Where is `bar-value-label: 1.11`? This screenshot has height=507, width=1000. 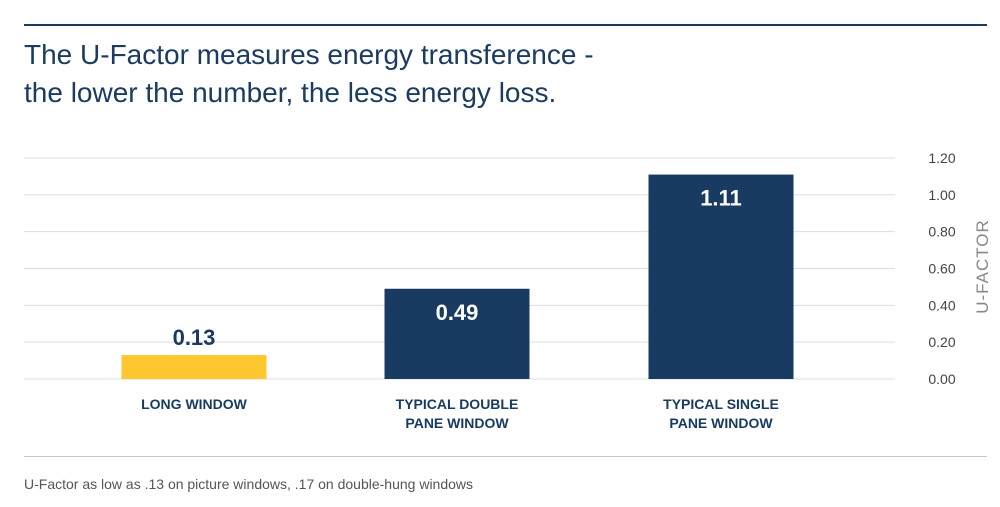 bar-value-label: 1.11 is located at coordinates (721, 198).